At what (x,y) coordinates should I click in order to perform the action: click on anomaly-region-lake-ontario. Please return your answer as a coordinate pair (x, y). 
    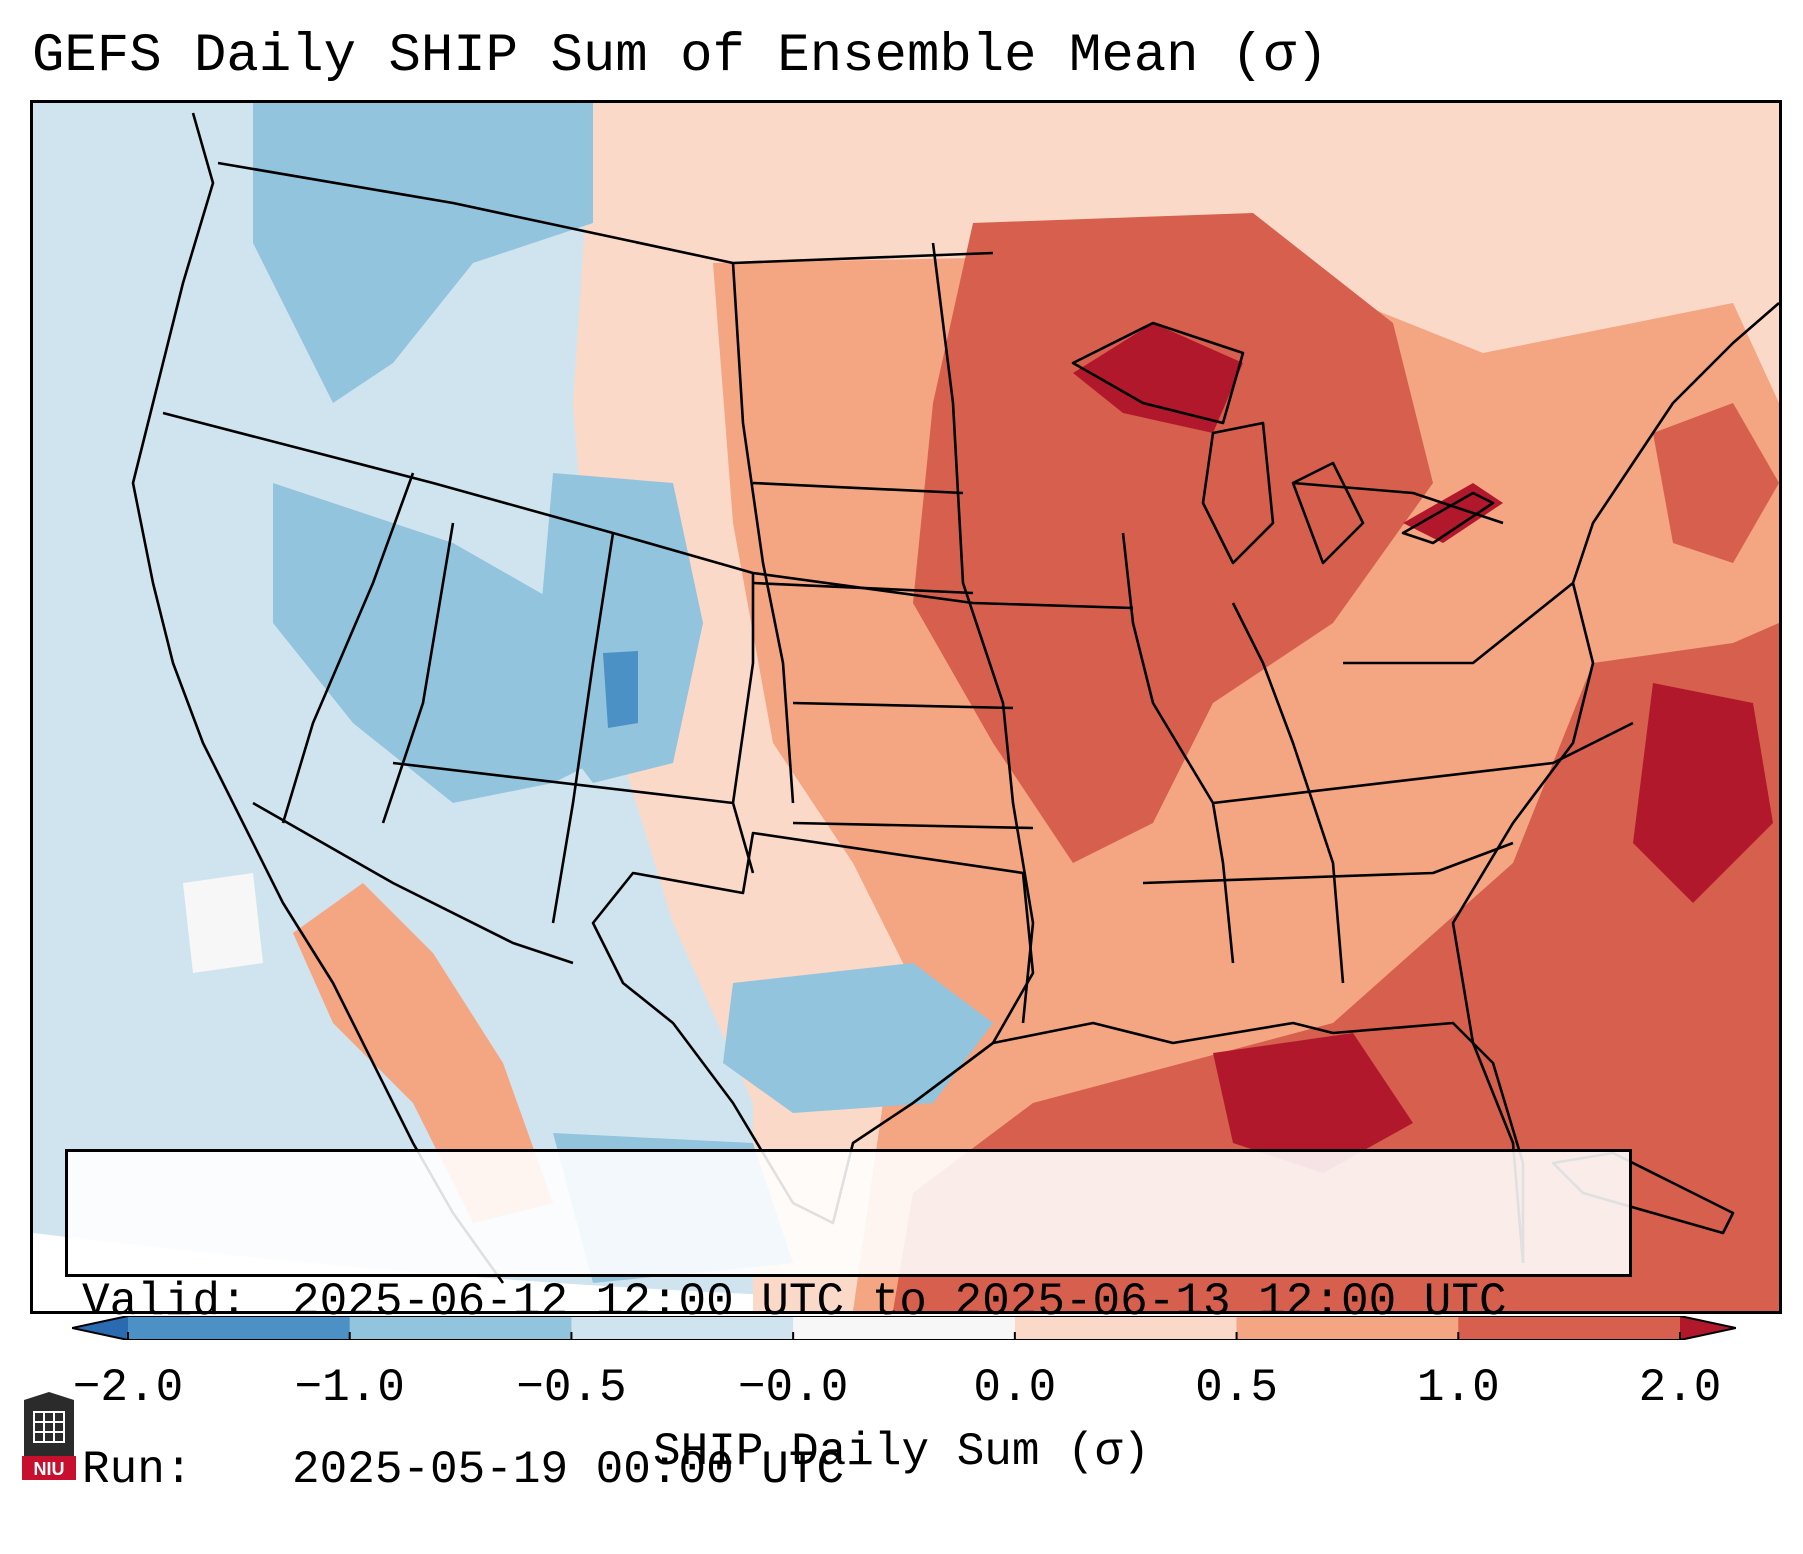
    Looking at the image, I should click on (1453, 513).